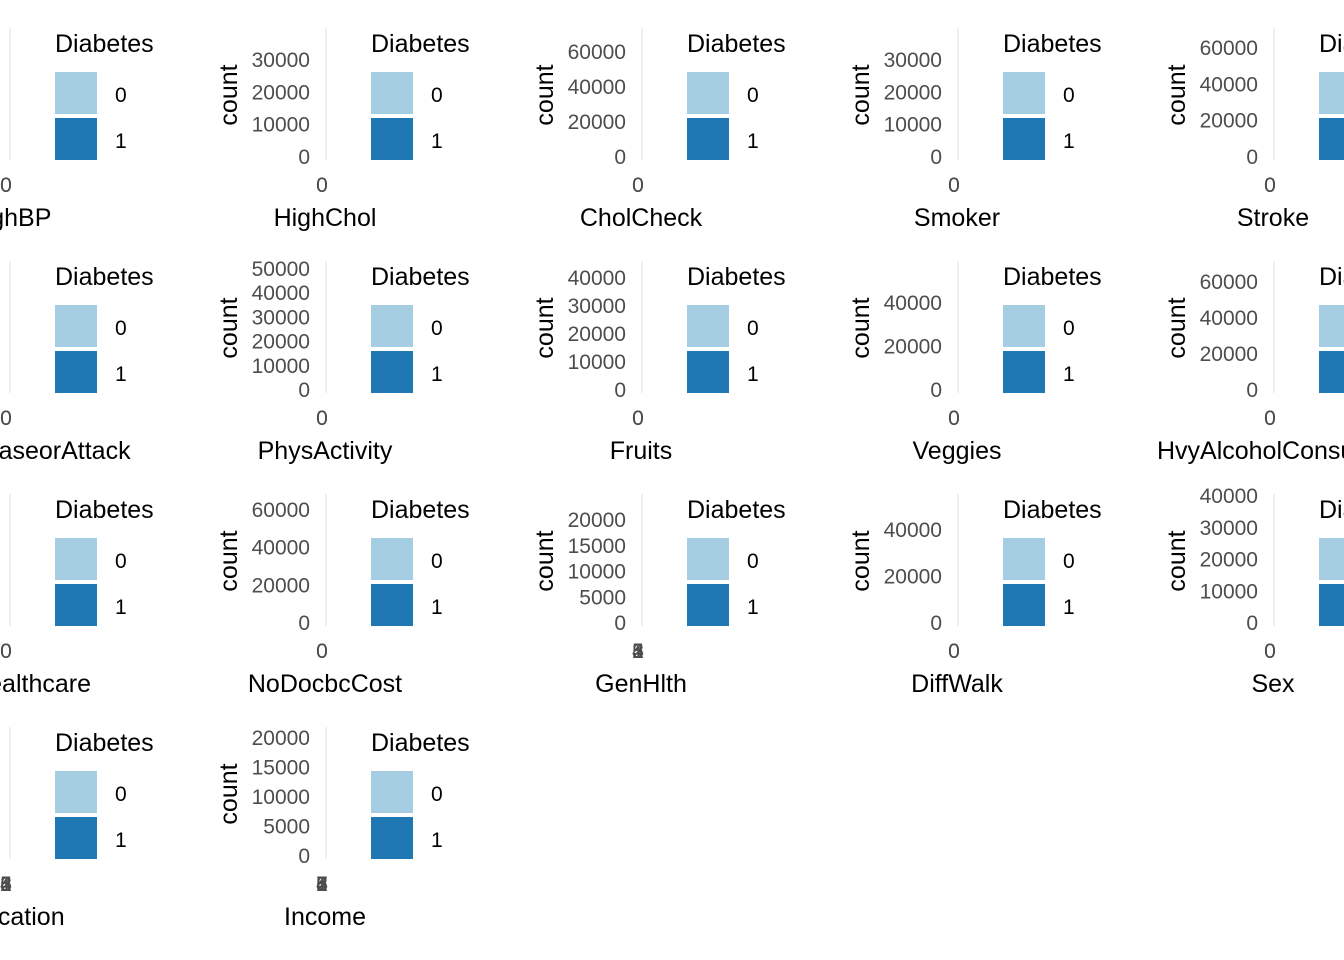 The height and width of the screenshot is (960, 1344). I want to click on x-tick-label: 8, so click(322, 884).